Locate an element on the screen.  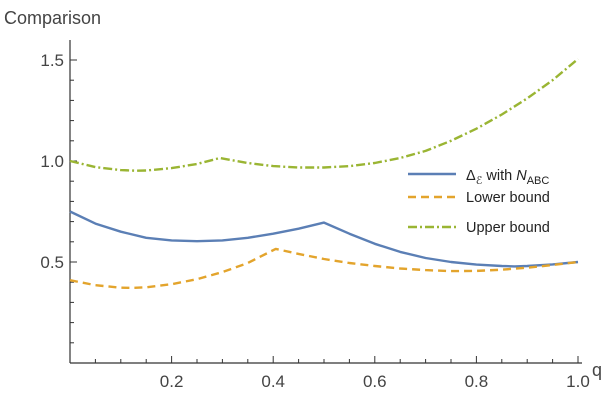
y-ticks: 0.5 1.0 1.5 is located at coordinates (58, 197).